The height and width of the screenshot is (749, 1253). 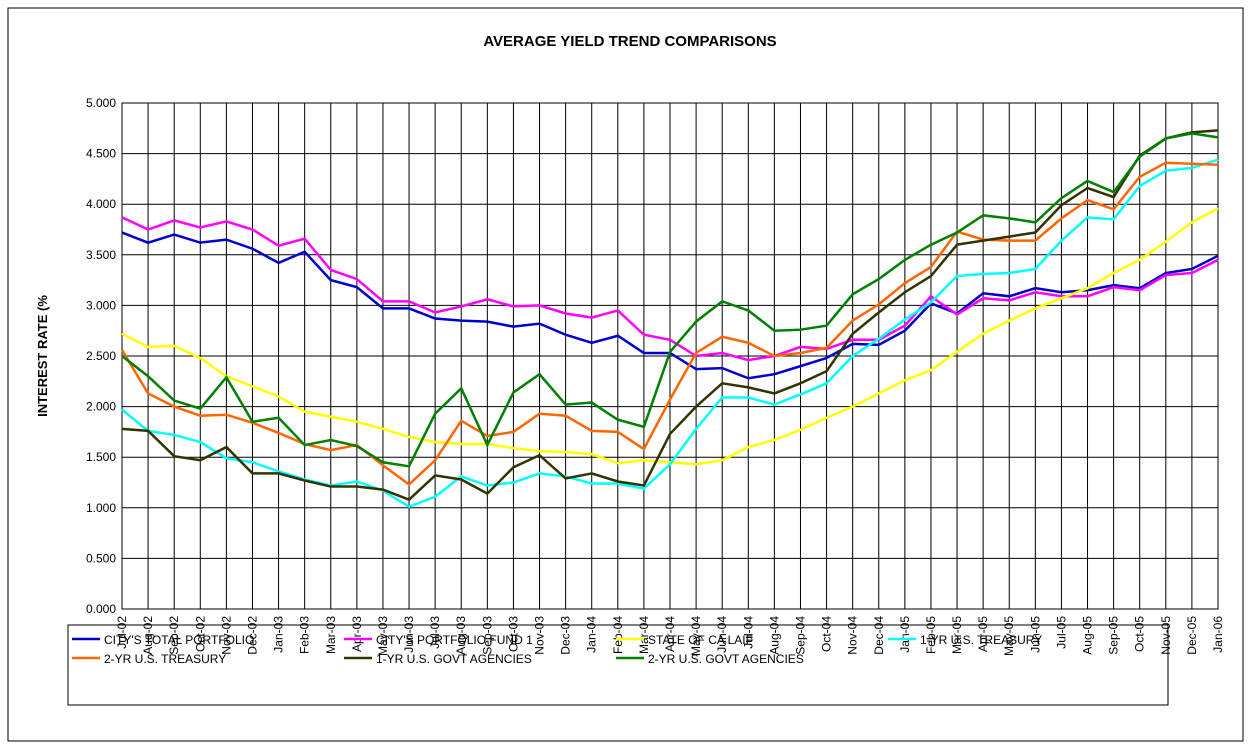 What do you see at coordinates (487, 635) in the screenshot?
I see `x-tick-label: Sep-03` at bounding box center [487, 635].